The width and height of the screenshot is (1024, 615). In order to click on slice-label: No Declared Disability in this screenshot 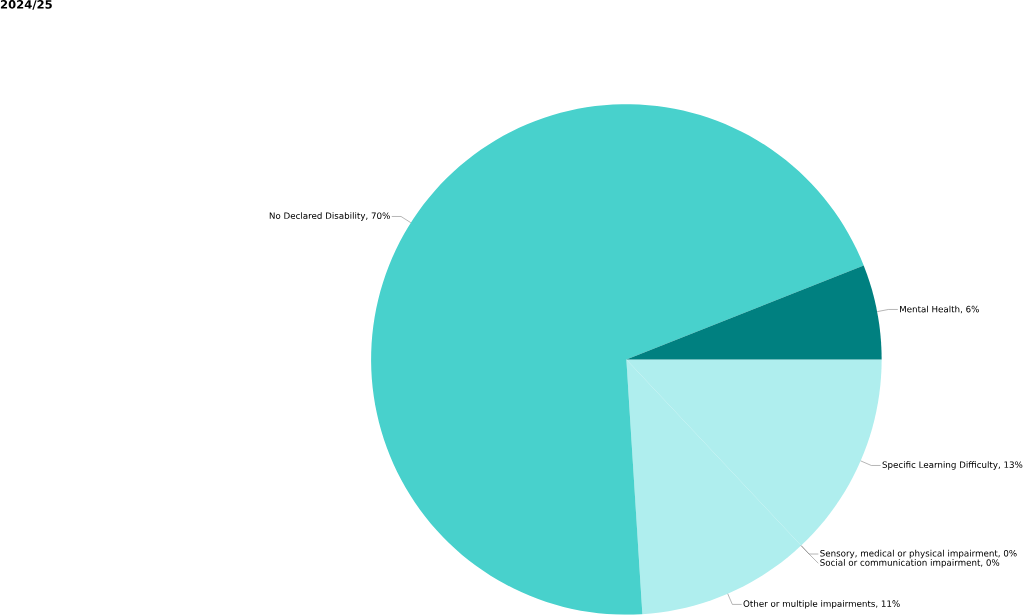, I will do `click(317, 216)`.